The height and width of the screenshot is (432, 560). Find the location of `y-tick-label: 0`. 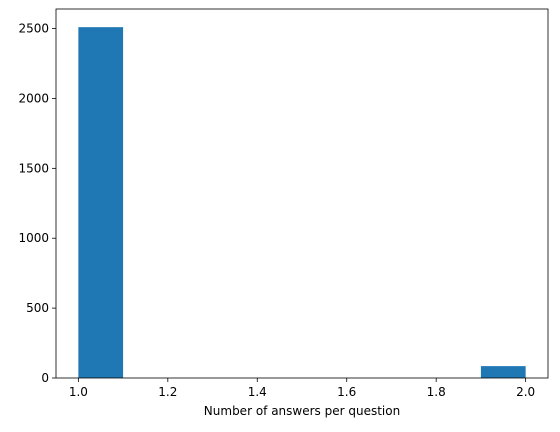

y-tick-label: 0 is located at coordinates (45, 378).